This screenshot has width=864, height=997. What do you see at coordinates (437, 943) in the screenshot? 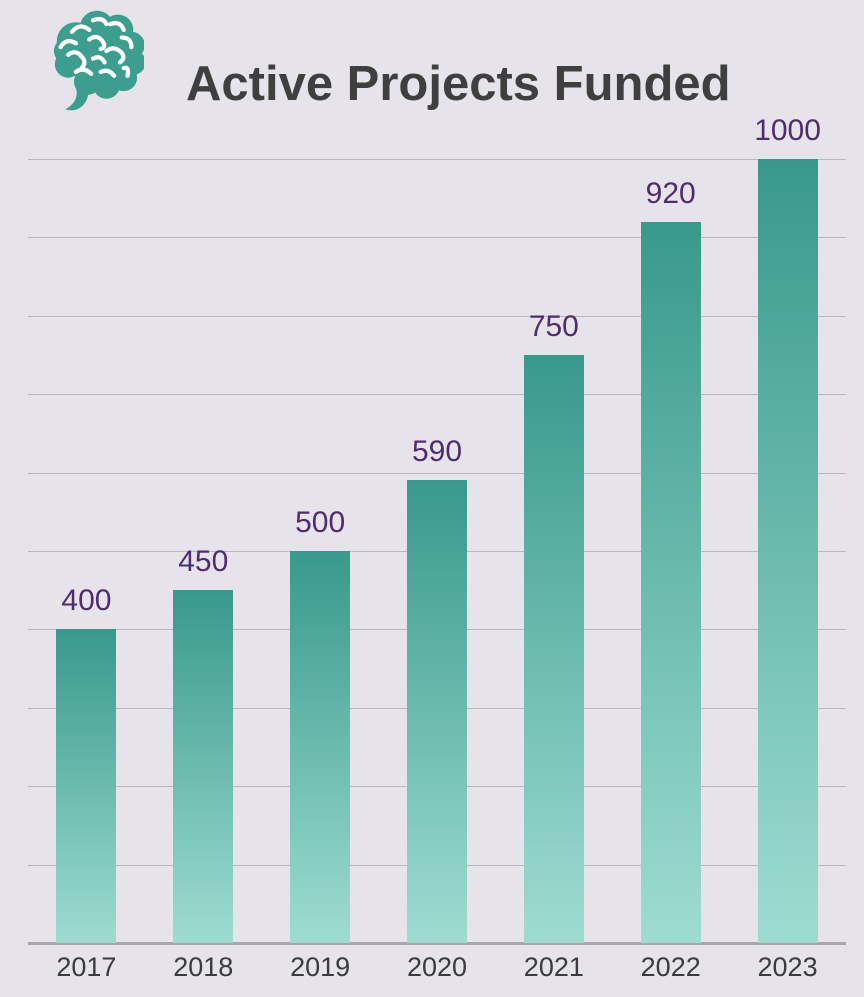
I see `x-axis-line` at bounding box center [437, 943].